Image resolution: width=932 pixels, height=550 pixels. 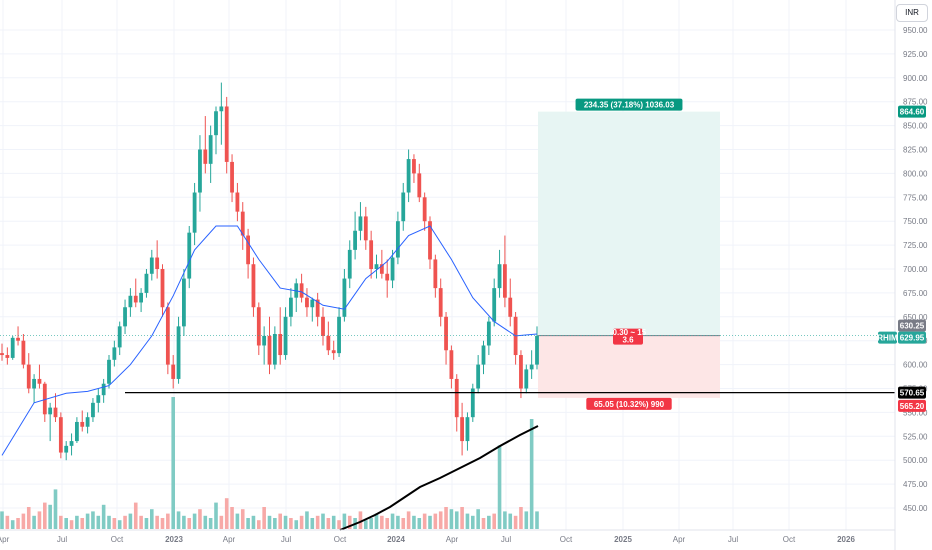 What do you see at coordinates (628, 332) in the screenshot?
I see `center-label-line1: -0.30 ~ 15` at bounding box center [628, 332].